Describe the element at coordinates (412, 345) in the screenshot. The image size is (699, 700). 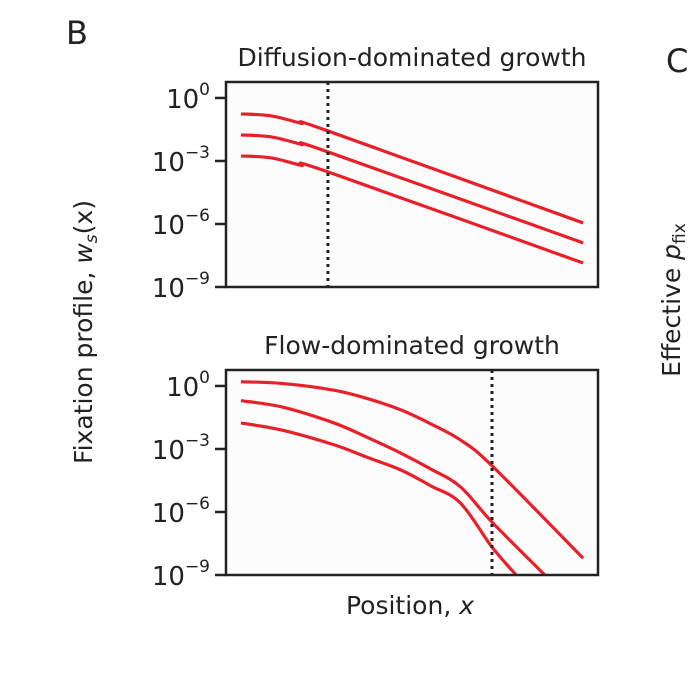
I see `chart-title: Flow-dominated growth` at that location.